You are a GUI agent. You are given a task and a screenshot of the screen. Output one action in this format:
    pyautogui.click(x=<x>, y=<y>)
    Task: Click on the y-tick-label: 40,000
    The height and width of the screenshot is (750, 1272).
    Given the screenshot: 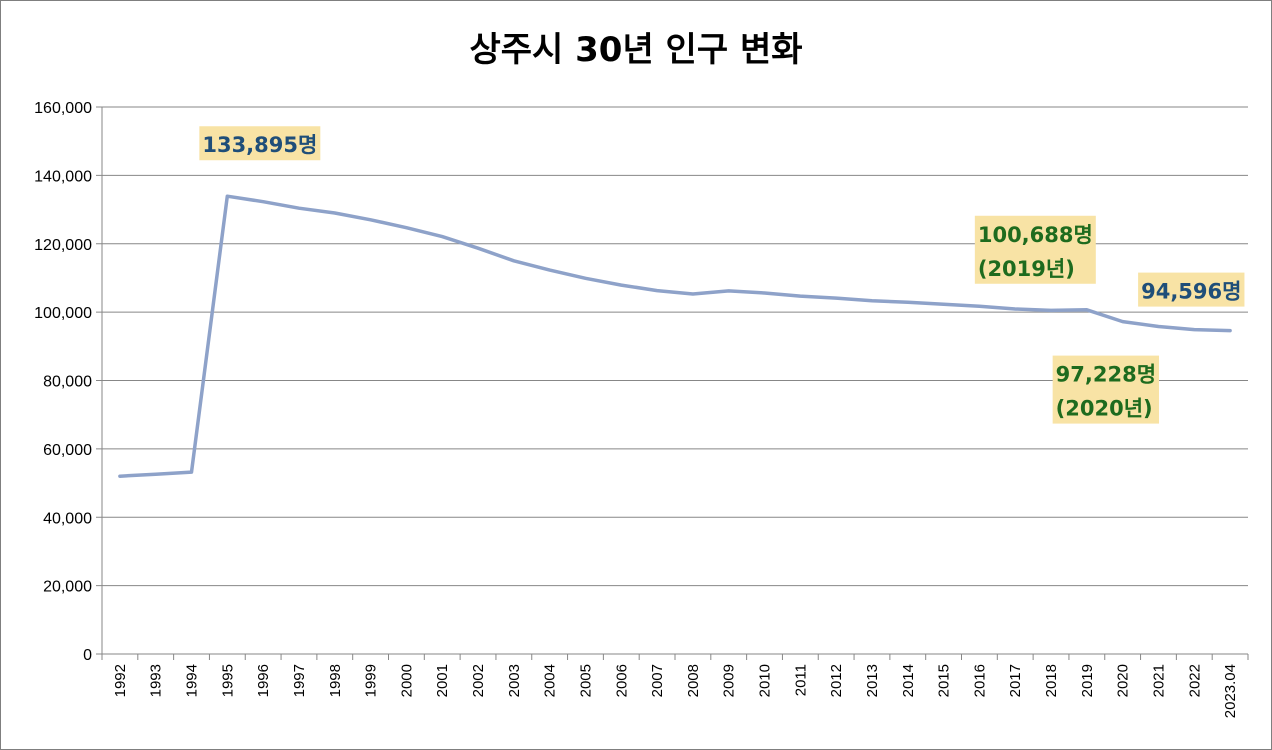 What is the action you would take?
    pyautogui.click(x=67, y=518)
    